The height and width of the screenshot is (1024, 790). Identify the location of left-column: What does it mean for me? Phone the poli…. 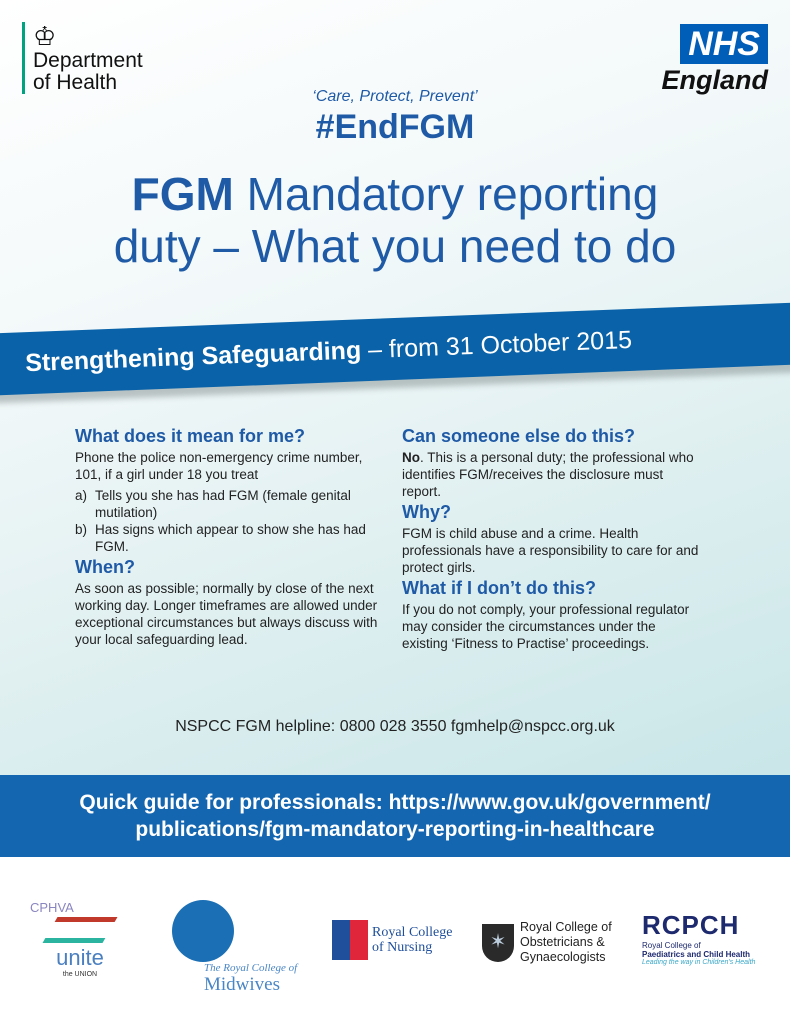
(230, 539).